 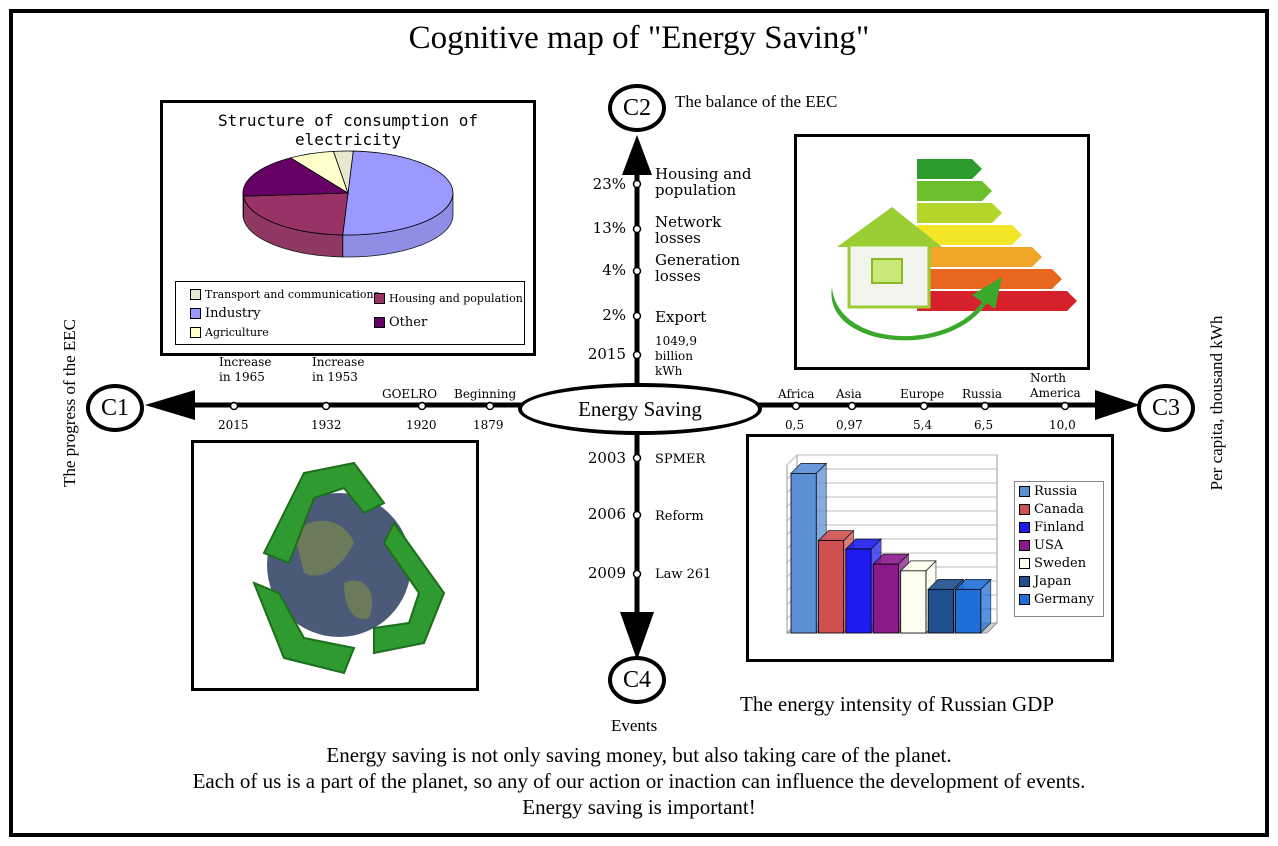 I want to click on c2-label: The balance of the EEC, so click(x=756, y=101).